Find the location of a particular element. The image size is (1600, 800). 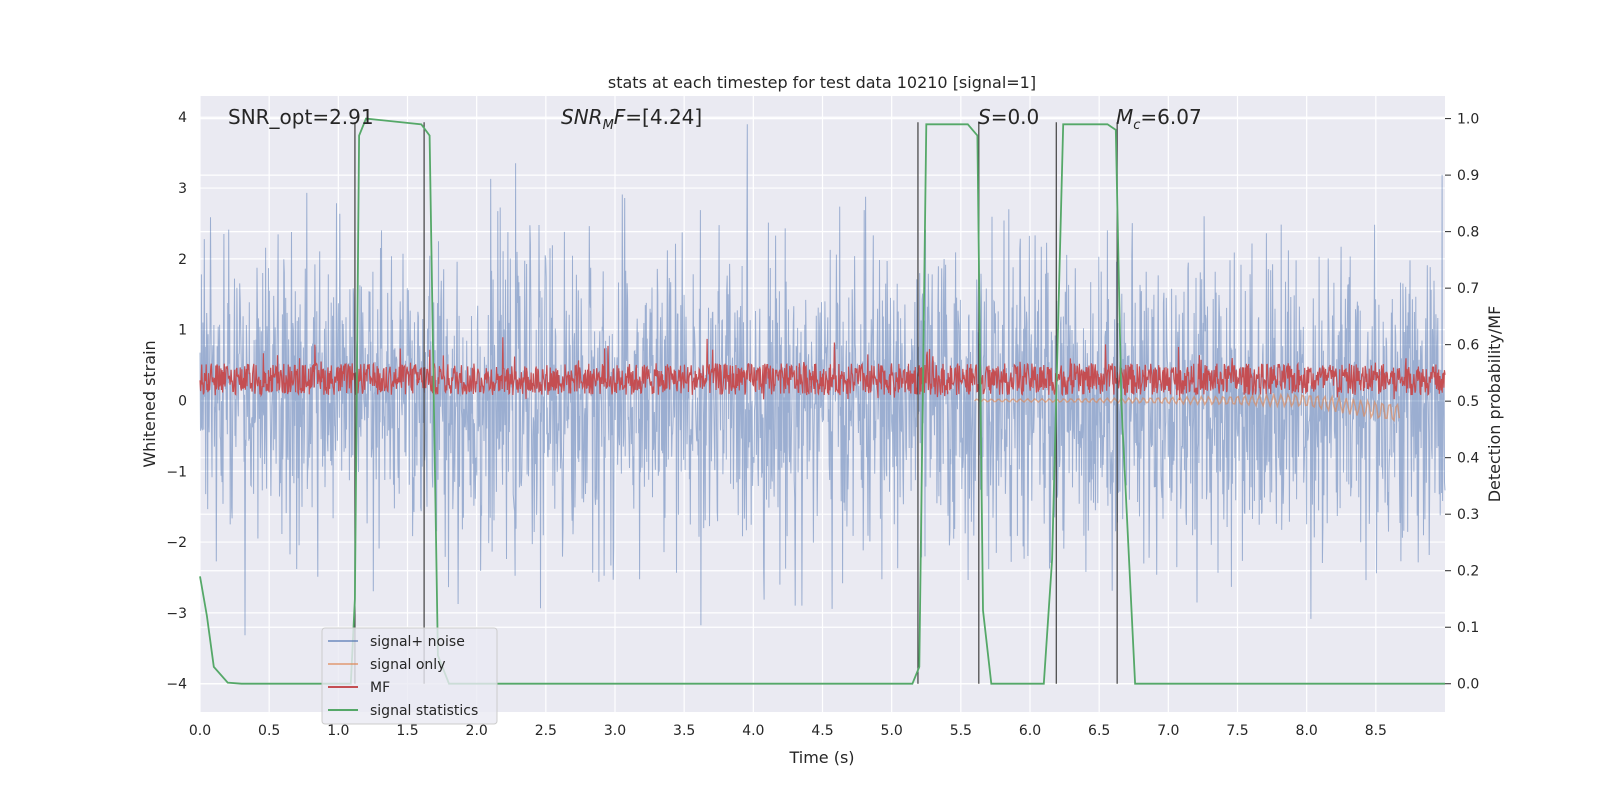

annotation-s: S=0.0 is located at coordinates (1008, 117).